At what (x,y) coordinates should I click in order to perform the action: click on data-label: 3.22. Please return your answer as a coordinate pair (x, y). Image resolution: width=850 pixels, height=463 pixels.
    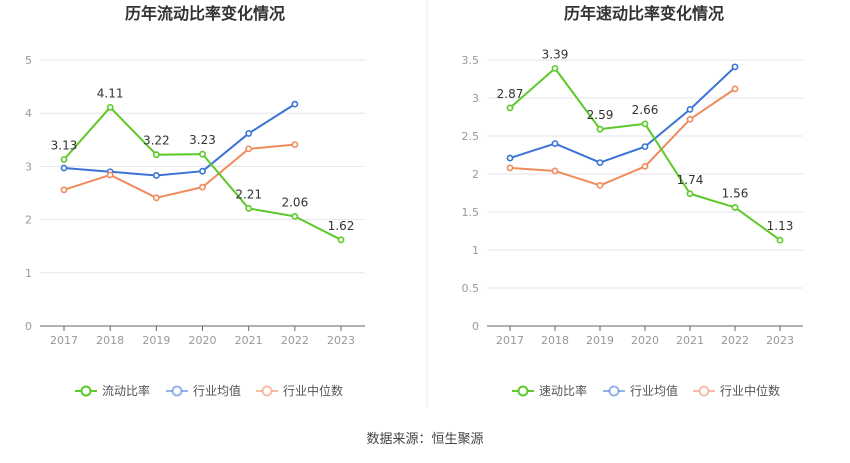
    Looking at the image, I should click on (156, 141).